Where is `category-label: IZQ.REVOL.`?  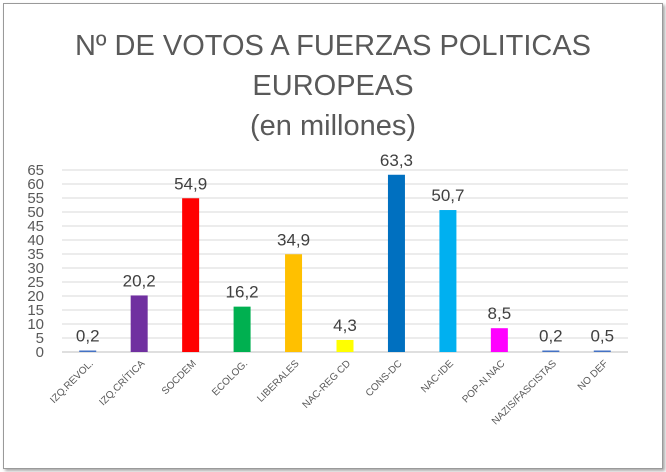
category-label: IZQ.REVOL. is located at coordinates (71, 381).